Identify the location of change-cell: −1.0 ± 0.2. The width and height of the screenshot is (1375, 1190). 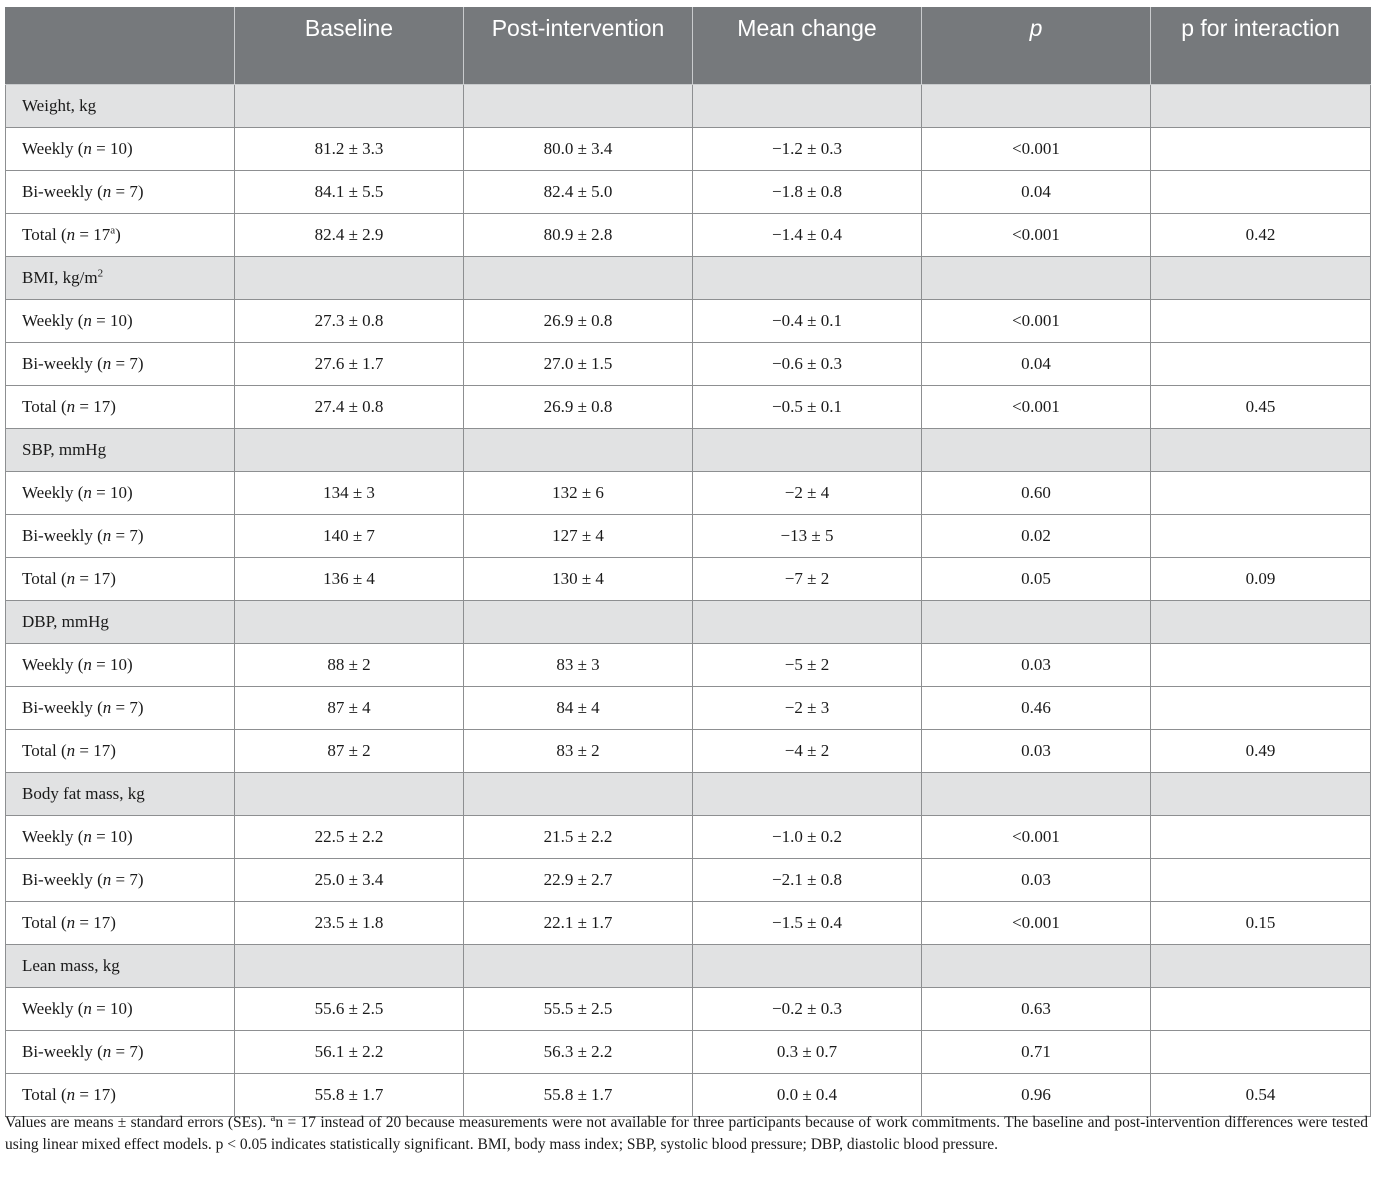
(807, 837).